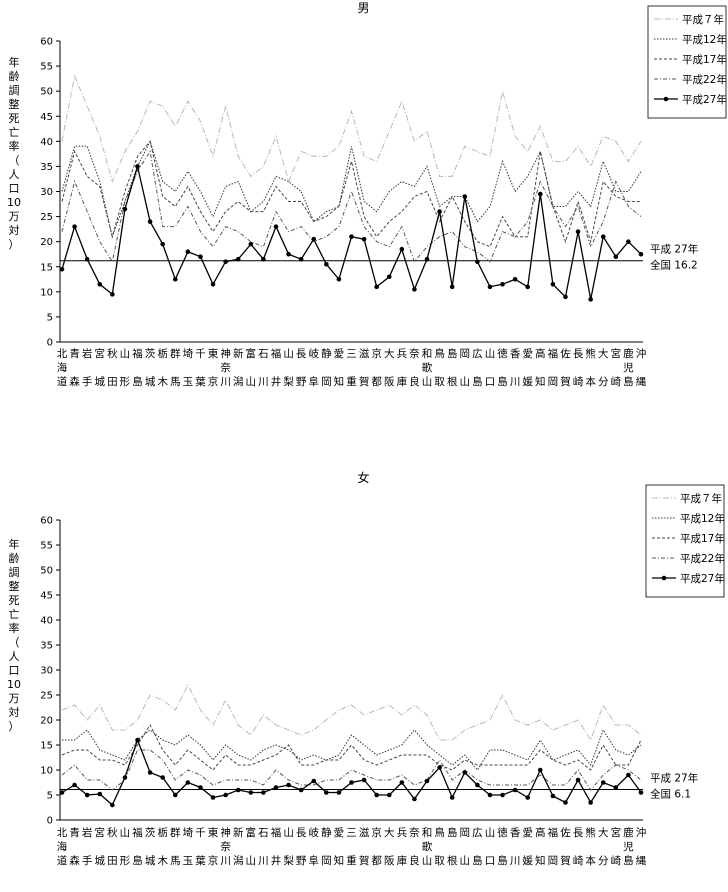  What do you see at coordinates (490, 861) in the screenshot?
I see `chart2-category-label: 口` at bounding box center [490, 861].